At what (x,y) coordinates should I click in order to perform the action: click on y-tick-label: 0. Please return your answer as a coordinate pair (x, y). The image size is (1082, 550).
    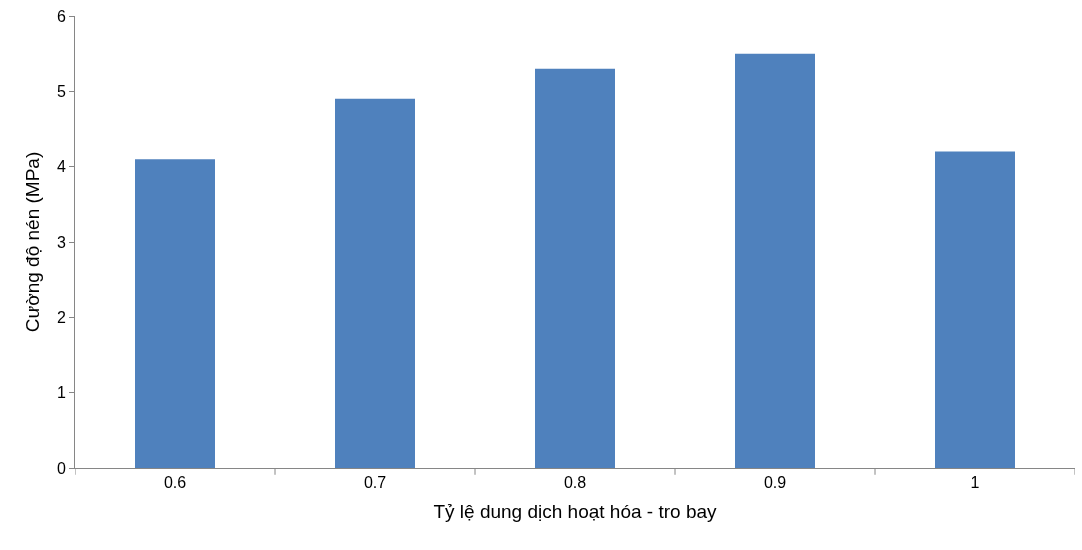
    Looking at the image, I should click on (61, 468).